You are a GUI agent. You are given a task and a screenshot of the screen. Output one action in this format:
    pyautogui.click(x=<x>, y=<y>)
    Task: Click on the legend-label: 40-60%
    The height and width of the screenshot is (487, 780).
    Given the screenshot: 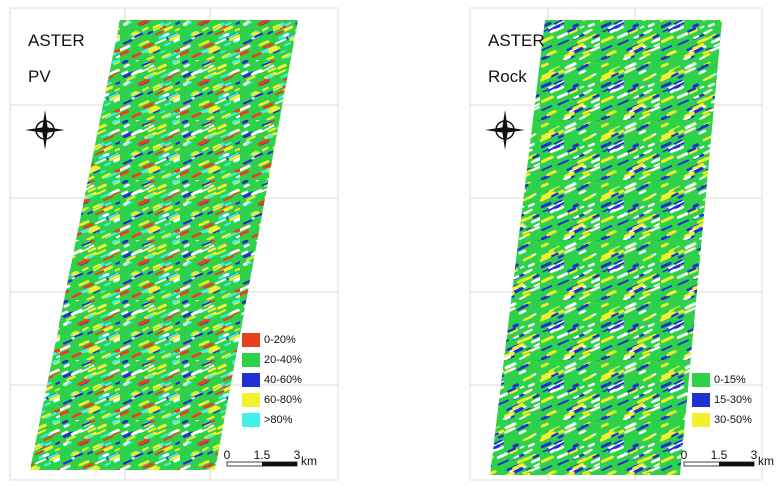 What is the action you would take?
    pyautogui.click(x=283, y=380)
    